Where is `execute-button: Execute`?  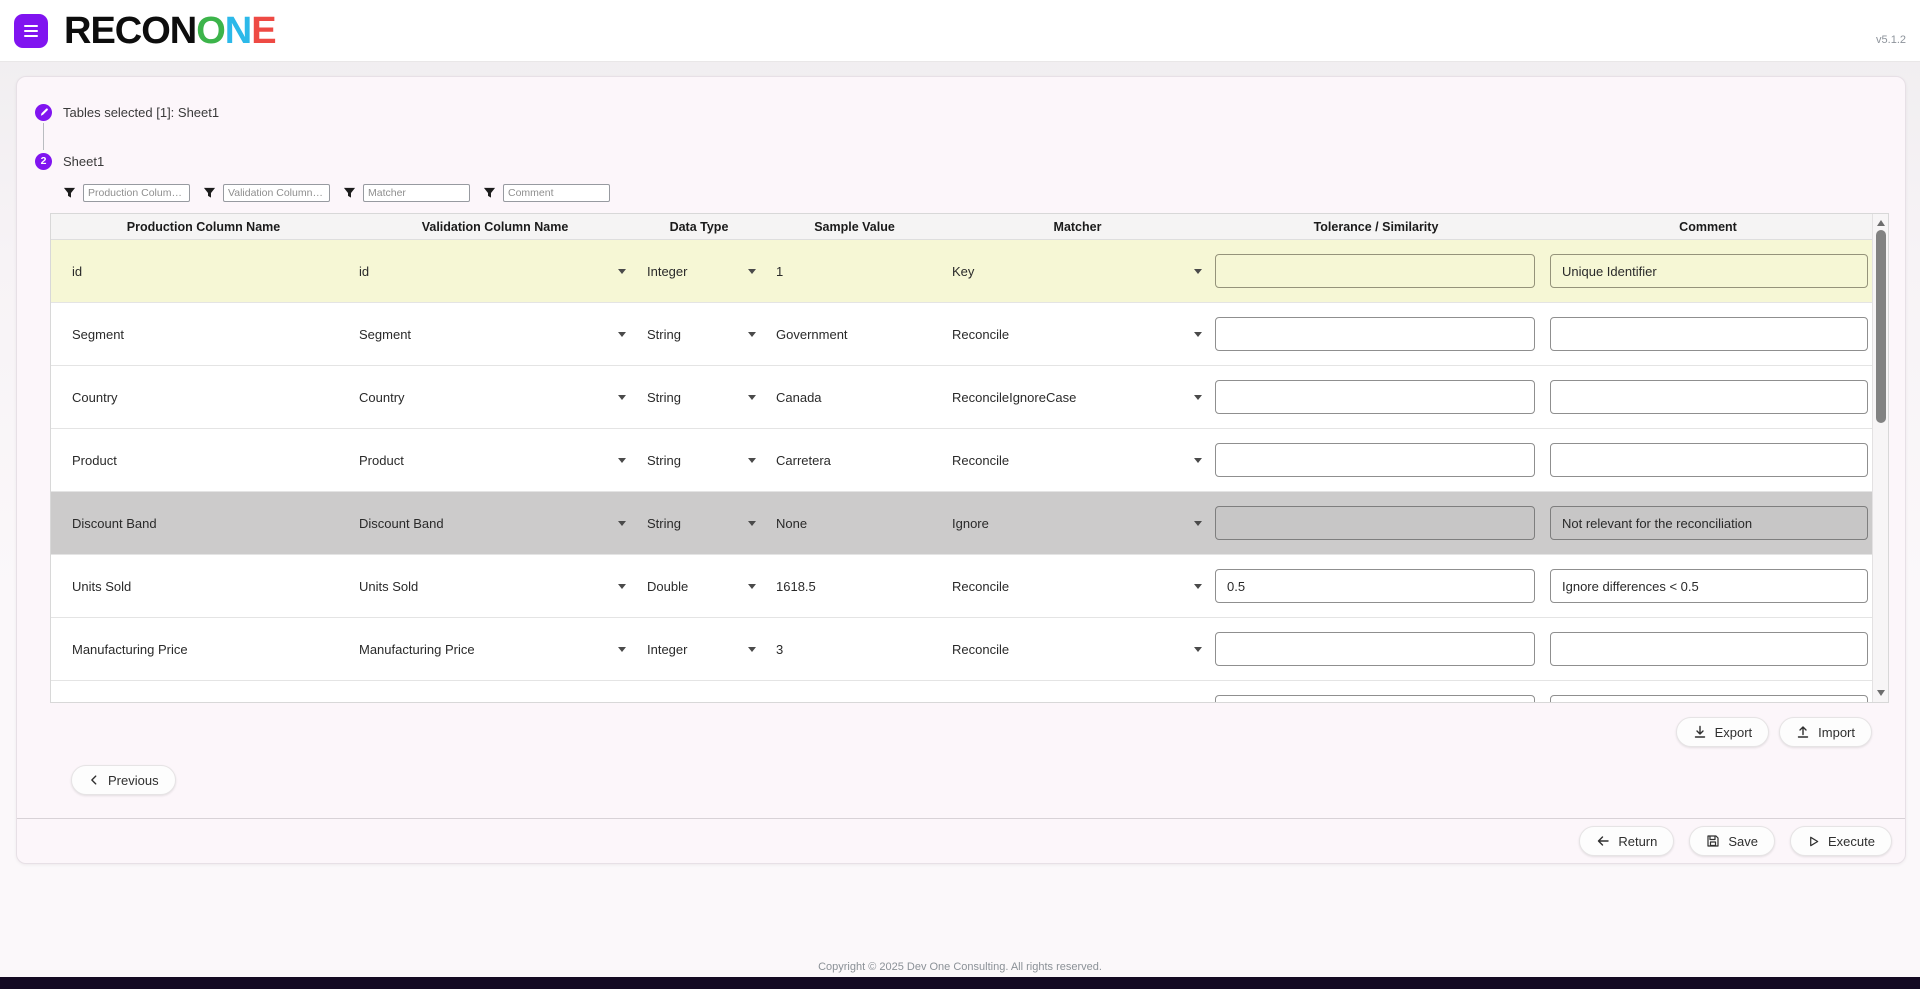
execute-button: Execute is located at coordinates (1841, 841).